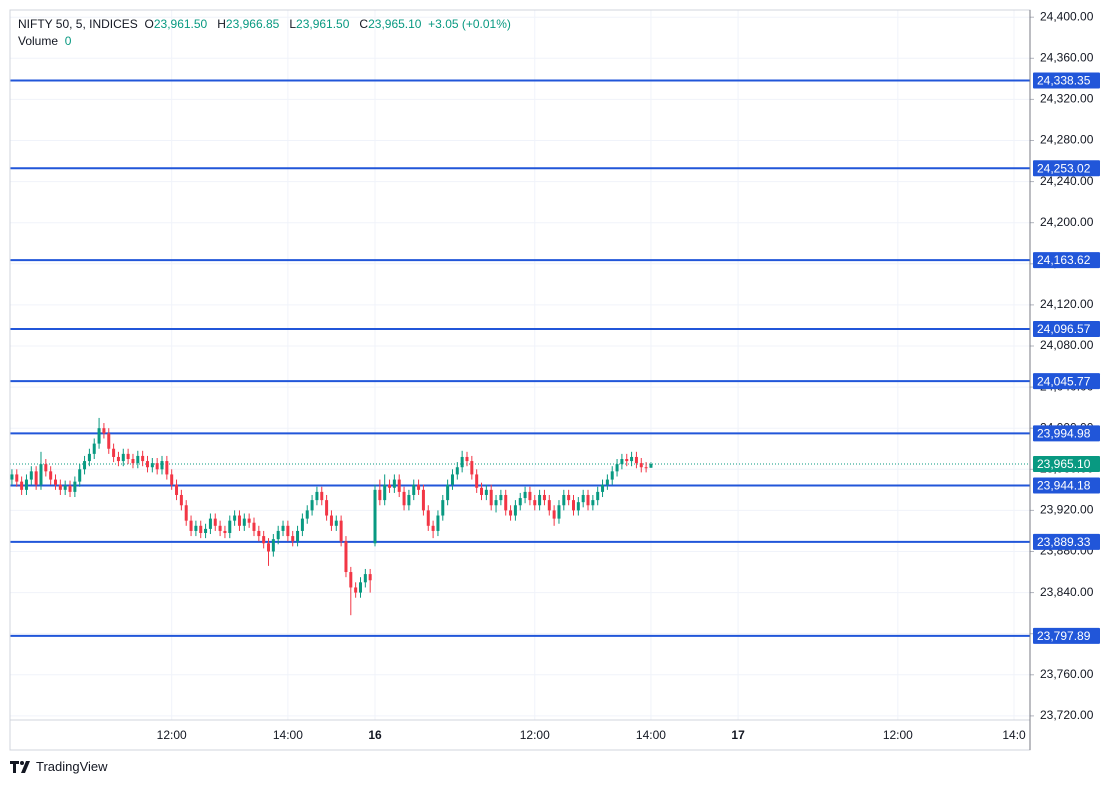 The width and height of the screenshot is (1113, 785). Describe the element at coordinates (1064, 381) in the screenshot. I see `level-label: 24,045.77` at that location.